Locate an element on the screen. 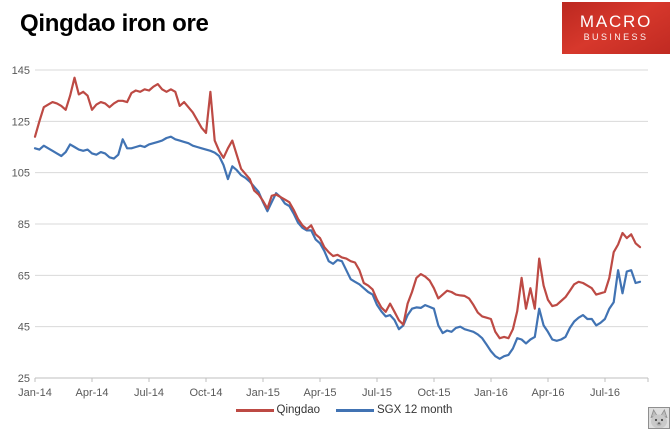 This screenshot has height=429, width=672. logo-line-business: BUSINESS is located at coordinates (616, 37).